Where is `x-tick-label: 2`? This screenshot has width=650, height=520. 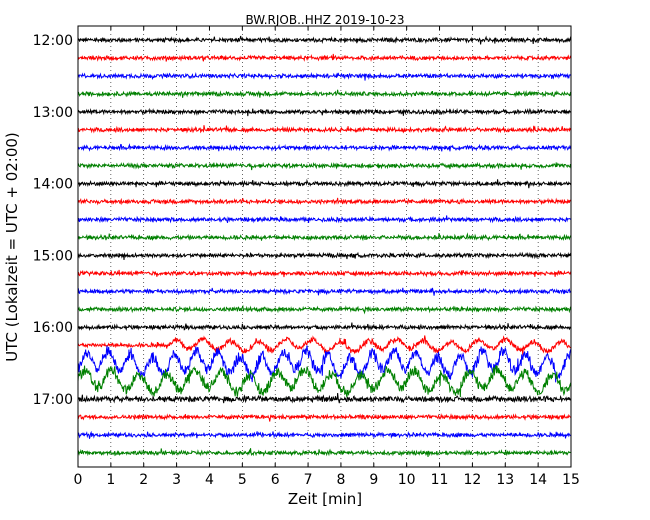
x-tick-label: 2 is located at coordinates (143, 480).